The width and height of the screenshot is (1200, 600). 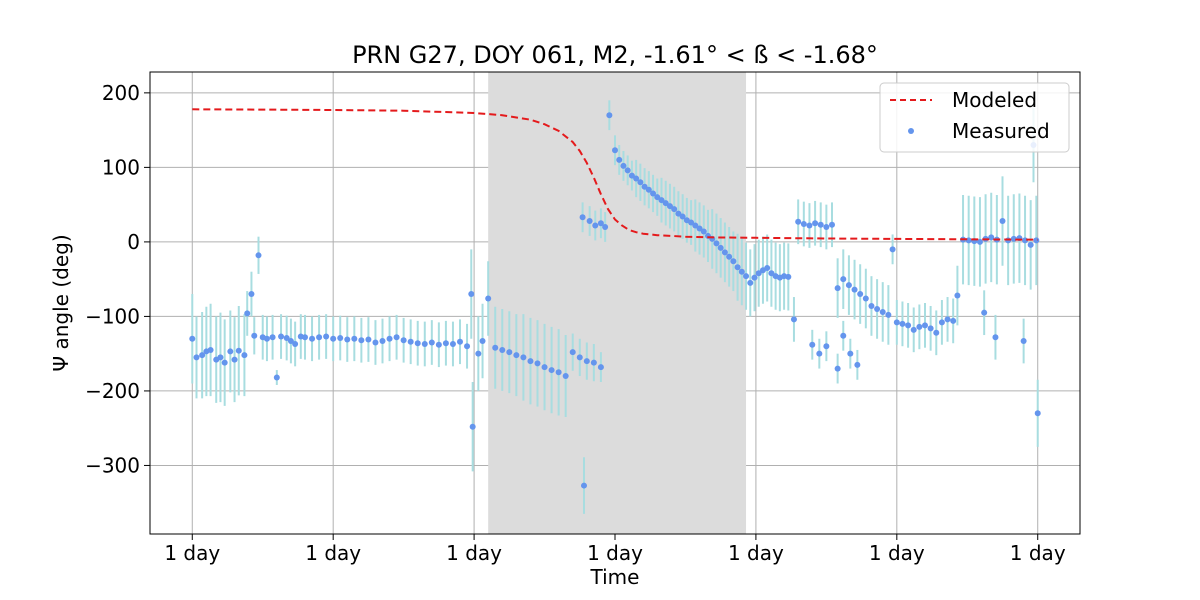 What do you see at coordinates (112, 391) in the screenshot?
I see `y-tick-label: −200` at bounding box center [112, 391].